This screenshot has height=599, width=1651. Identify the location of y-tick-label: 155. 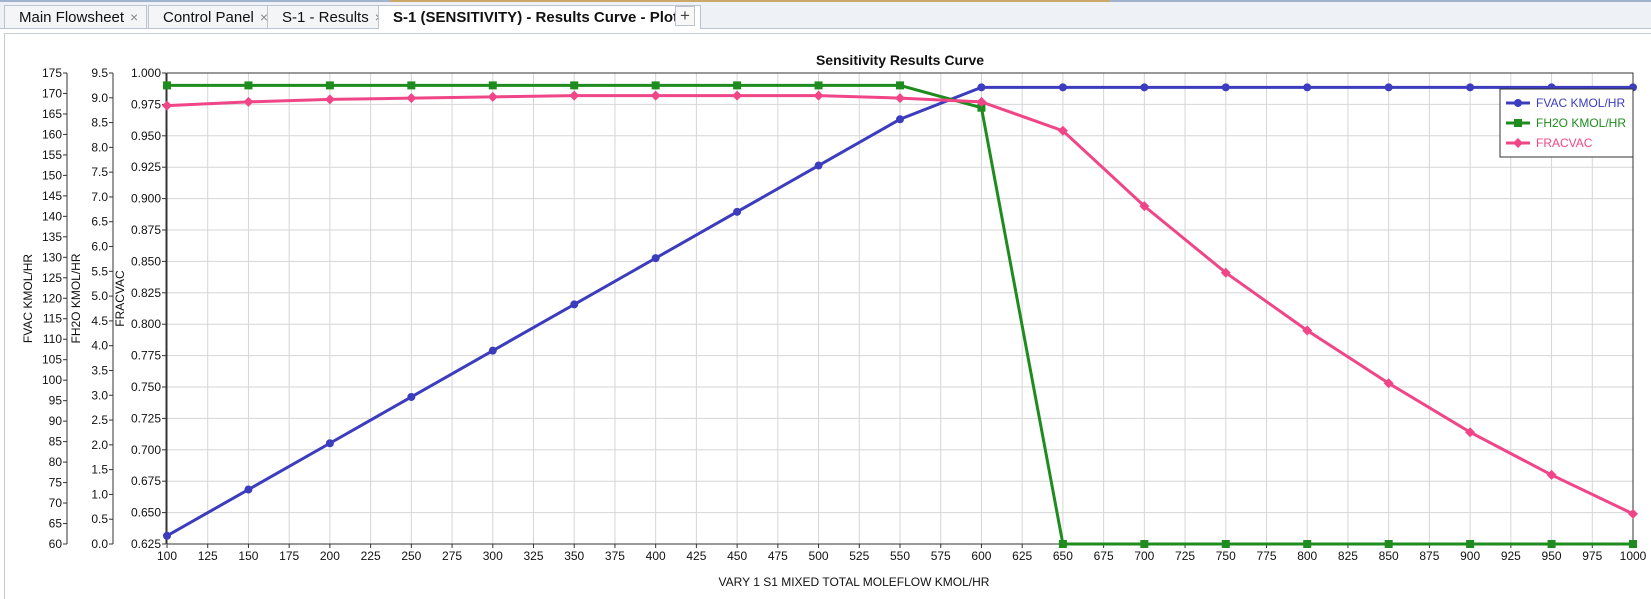
(52, 155).